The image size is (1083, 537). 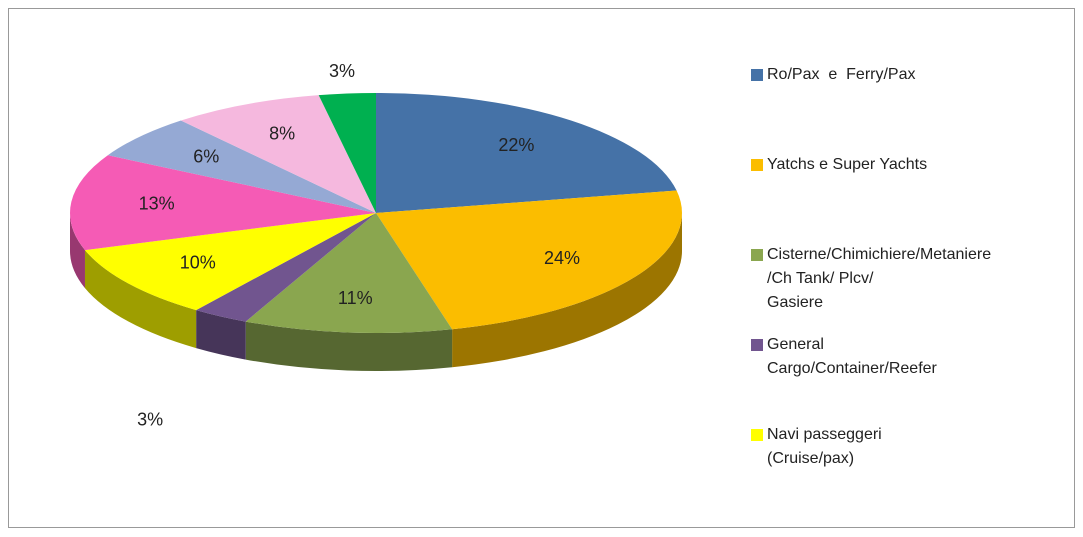 I want to click on data-label: 13%, so click(x=157, y=204).